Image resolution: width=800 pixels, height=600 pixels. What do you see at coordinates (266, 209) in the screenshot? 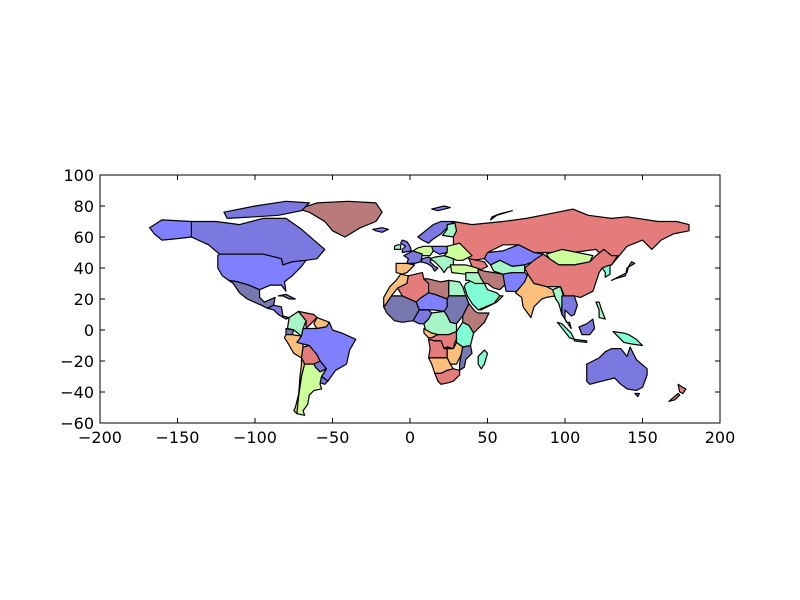
I see `country-canada-arctic-islands` at bounding box center [266, 209].